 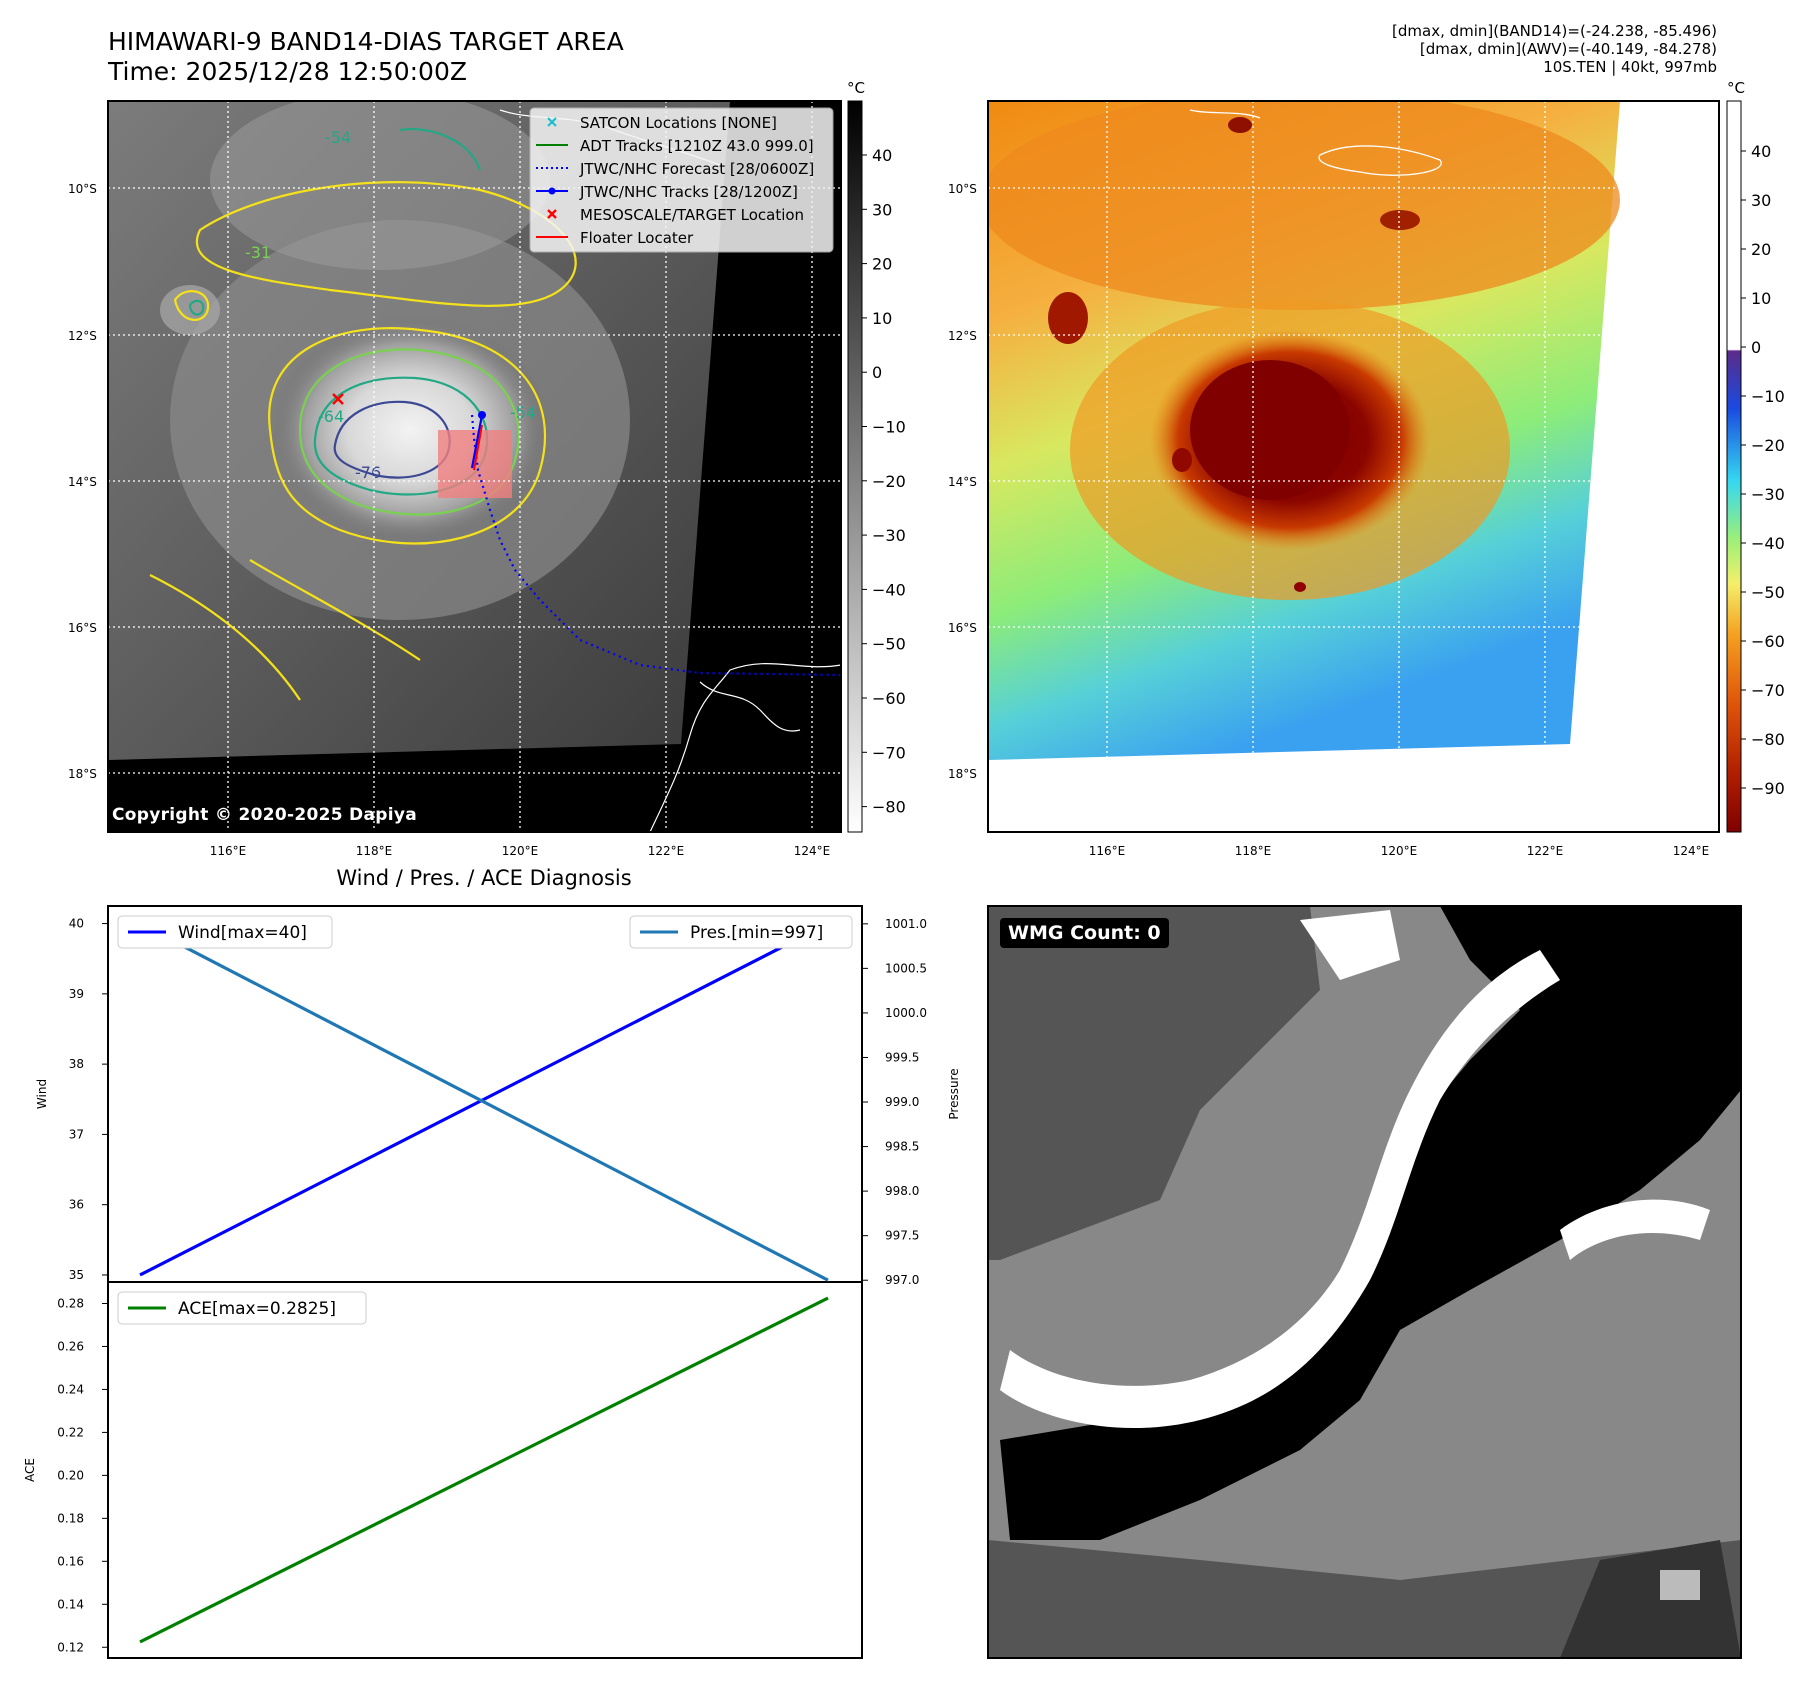 I want to click on ir-colorbar-tick-label: −40, so click(x=889, y=589).